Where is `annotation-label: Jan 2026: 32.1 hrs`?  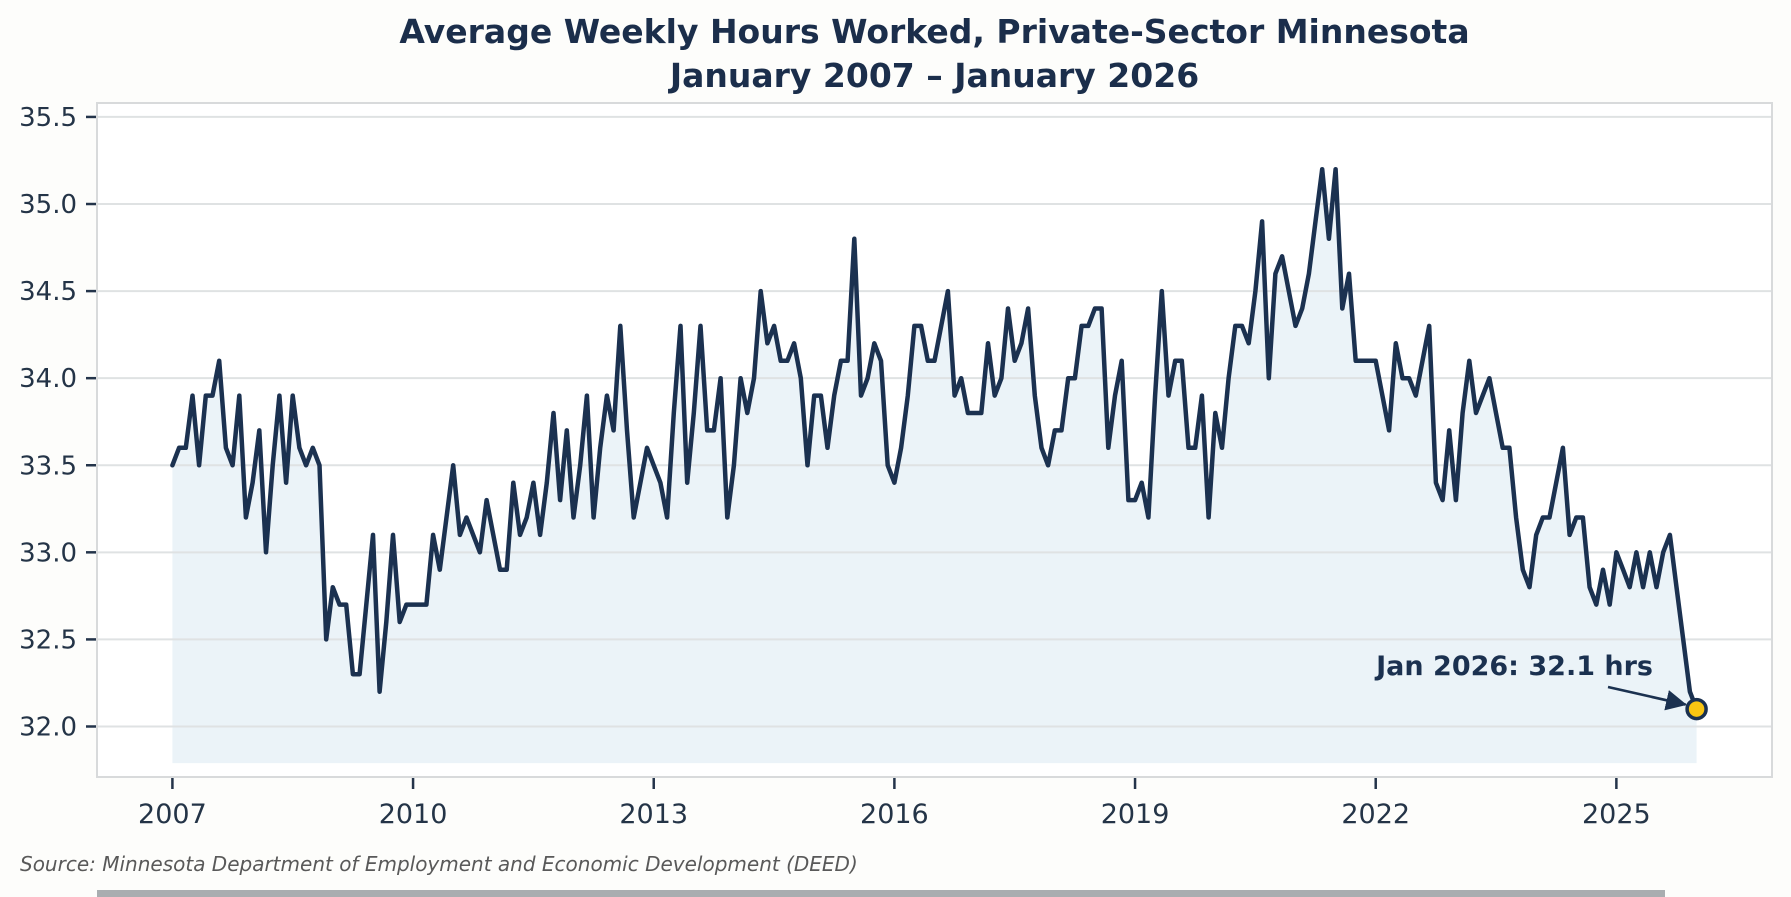
annotation-label: Jan 2026: 32.1 hrs is located at coordinates (1514, 666).